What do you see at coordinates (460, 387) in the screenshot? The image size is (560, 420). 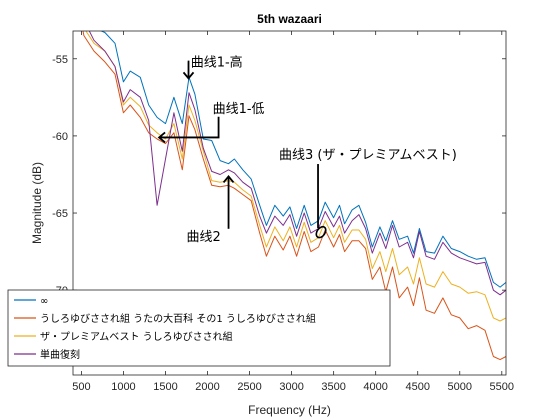 I see `x-tick-label: 5000` at bounding box center [460, 387].